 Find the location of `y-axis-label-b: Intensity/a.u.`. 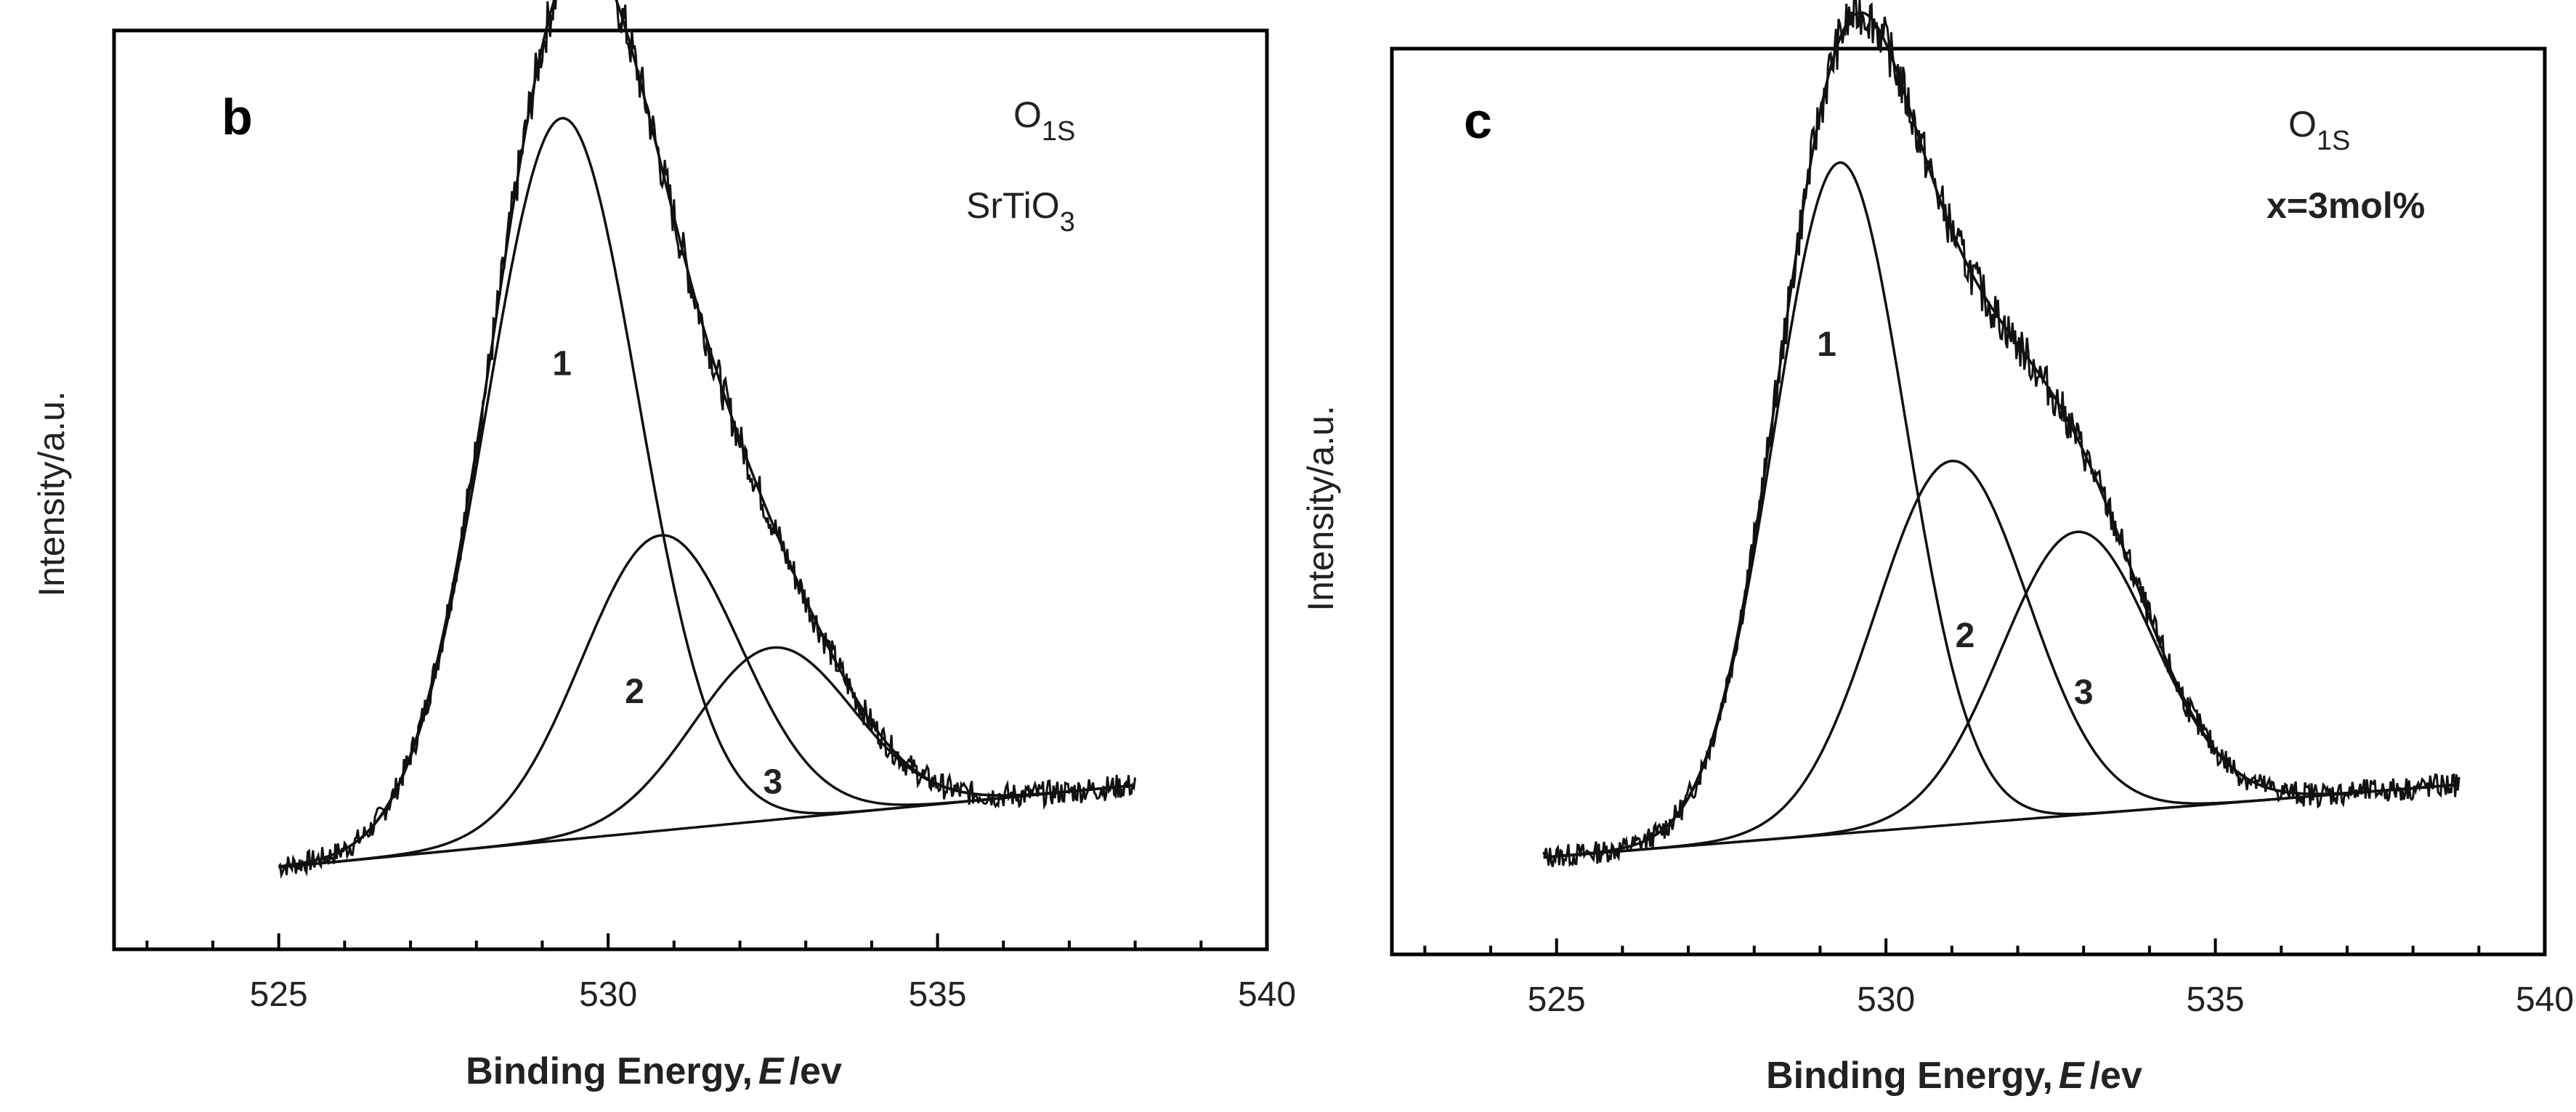

y-axis-label-b: Intensity/a.u. is located at coordinates (51, 494).